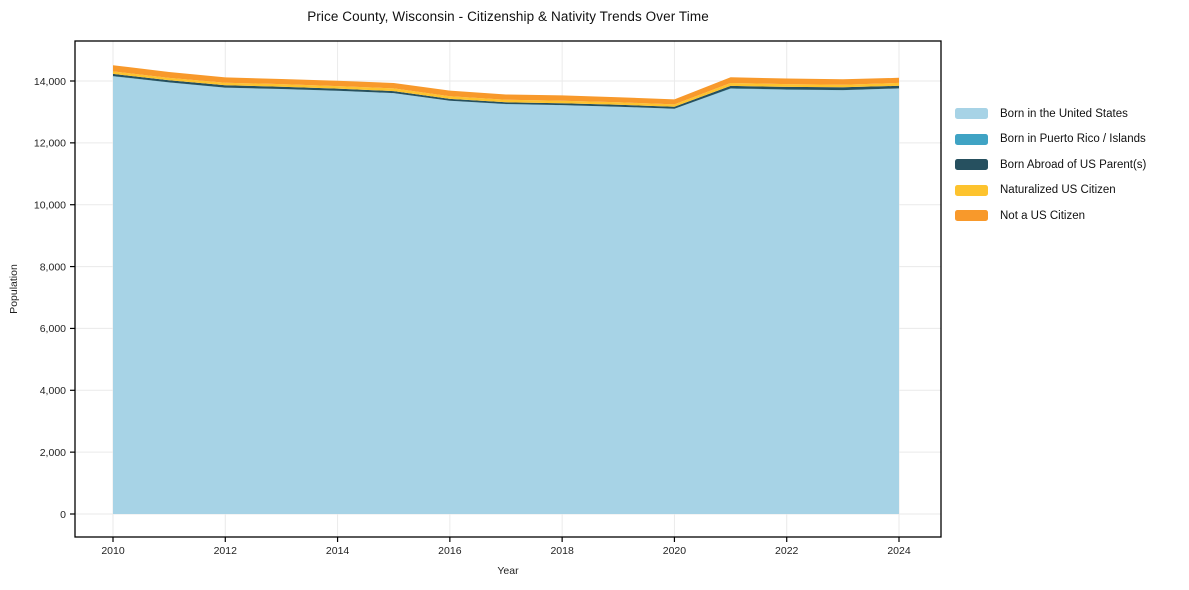  What do you see at coordinates (508, 571) in the screenshot?
I see `x-axis-label: Year` at bounding box center [508, 571].